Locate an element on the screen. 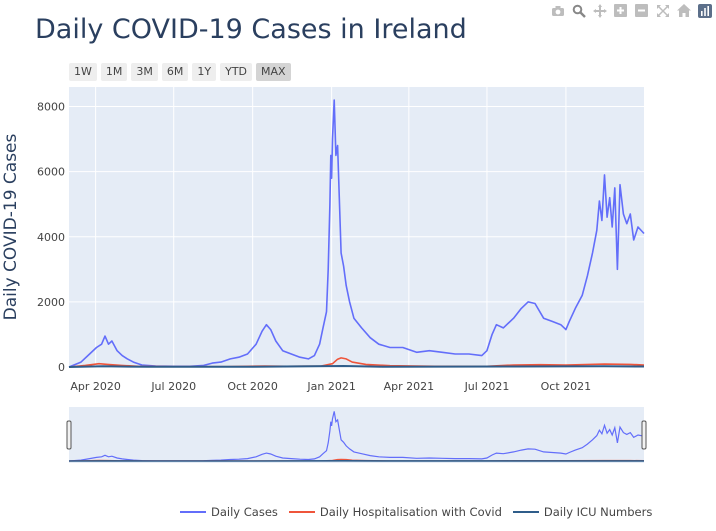 This screenshot has height=531, width=716. pan-icon is located at coordinates (599, 10).